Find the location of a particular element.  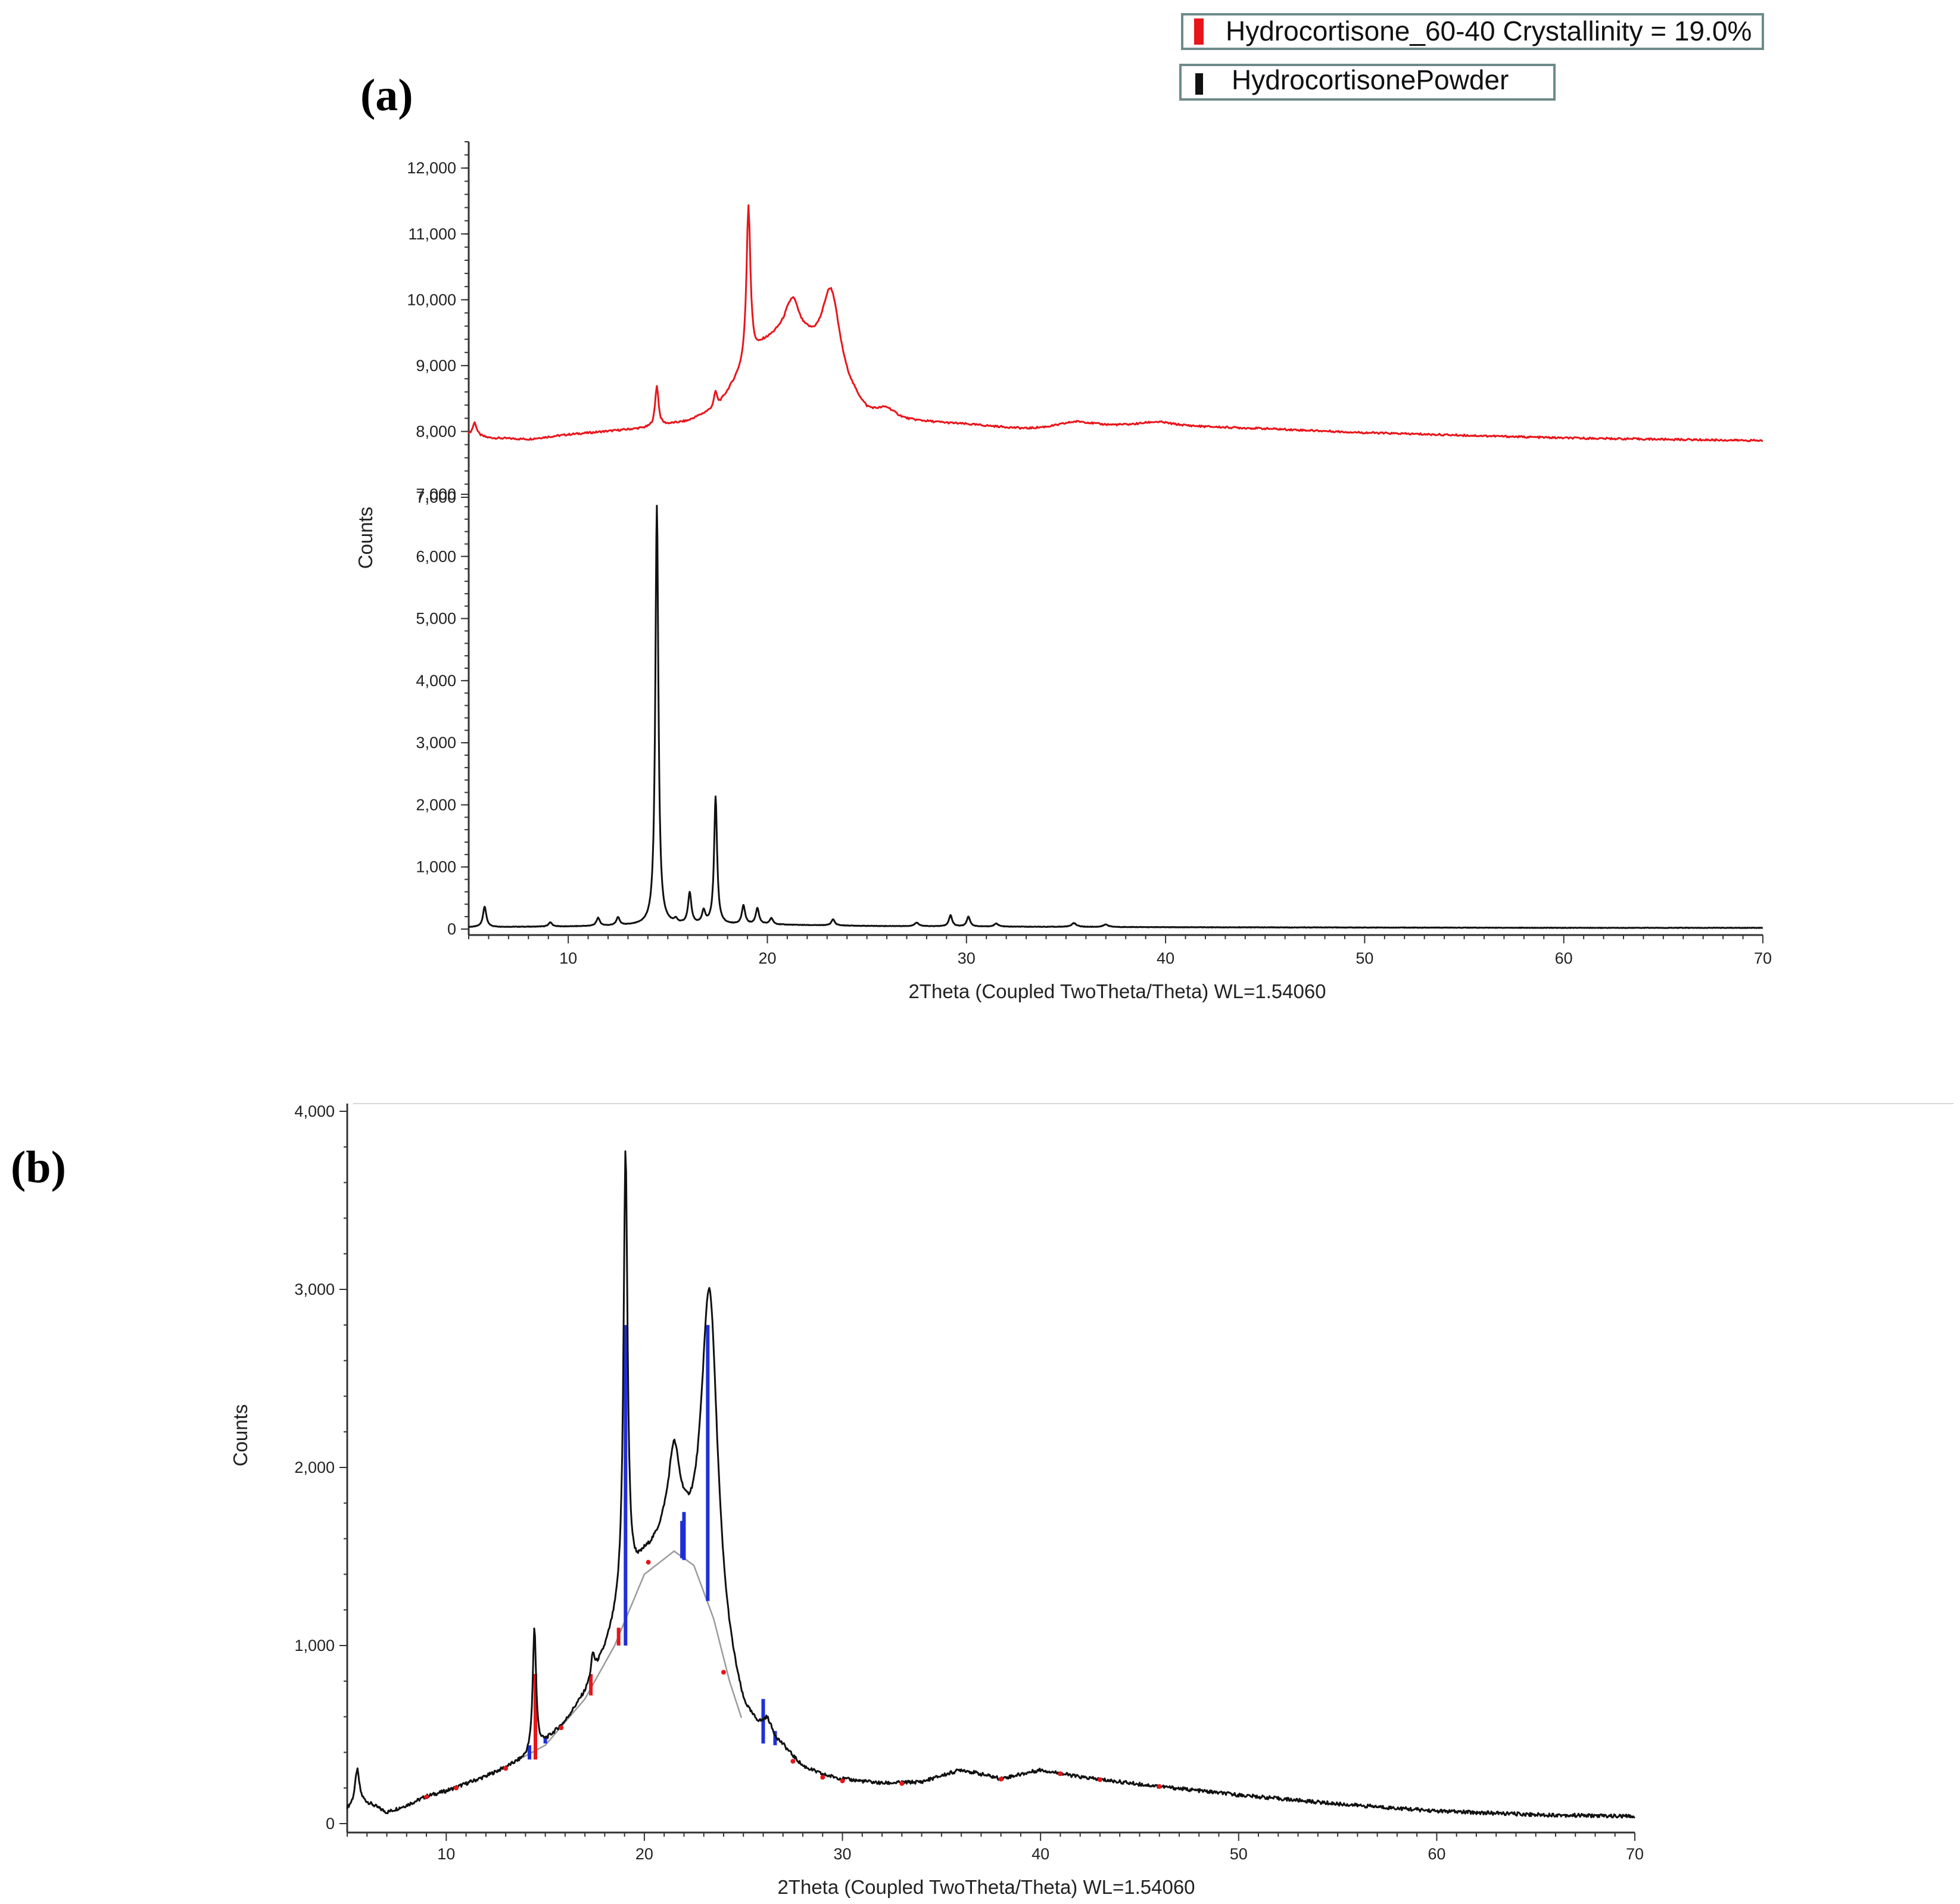

y-ticks-b: 0 1,000 2,000 3,000 4,000 is located at coordinates (320, 1467).